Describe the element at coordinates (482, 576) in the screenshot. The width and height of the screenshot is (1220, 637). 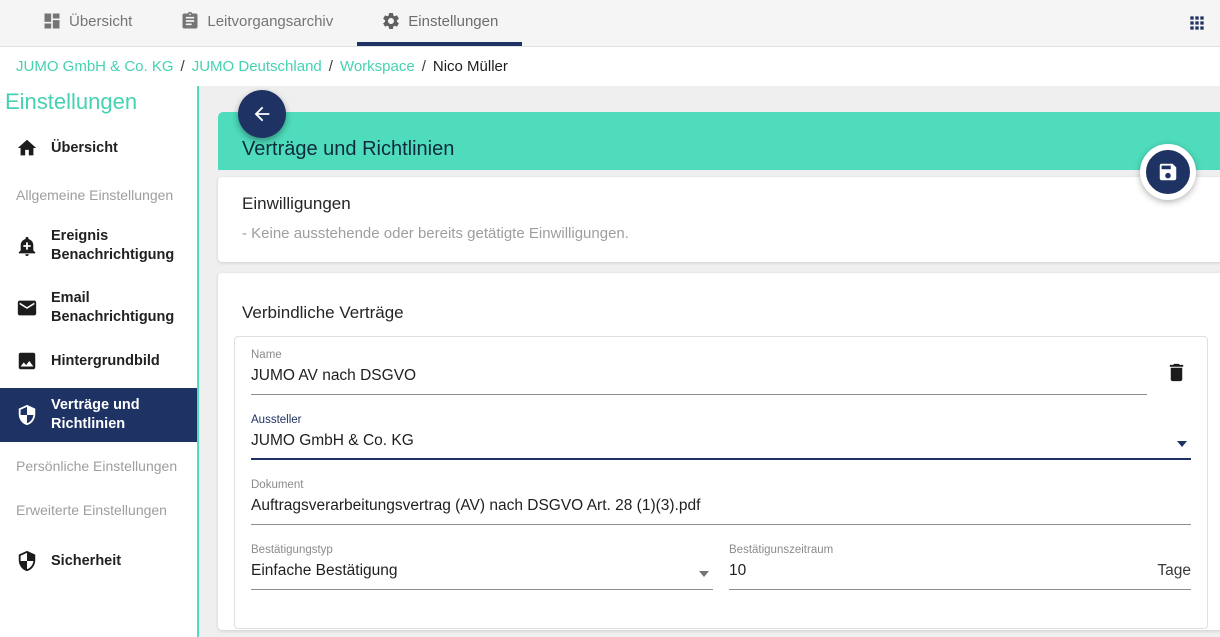
I see `confirmation-type-value: Einfache Bestätigung` at that location.